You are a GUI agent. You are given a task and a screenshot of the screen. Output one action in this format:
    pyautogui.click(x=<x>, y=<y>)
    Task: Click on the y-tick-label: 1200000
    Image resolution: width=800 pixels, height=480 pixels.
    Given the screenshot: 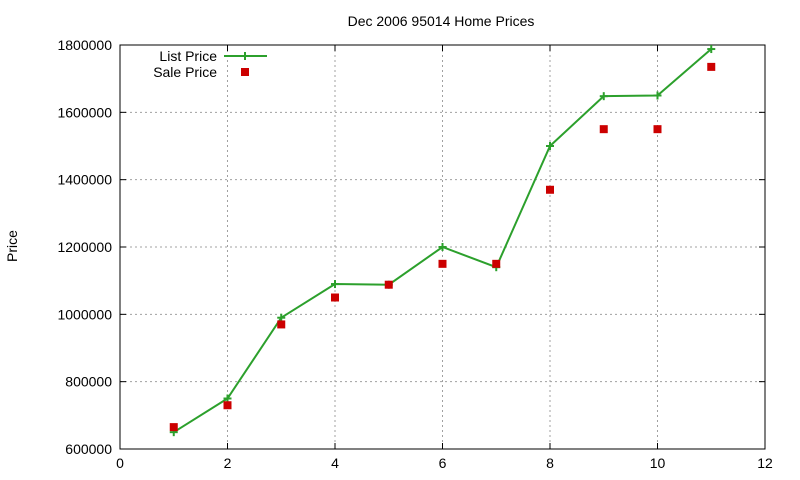 What is the action you would take?
    pyautogui.click(x=84, y=247)
    